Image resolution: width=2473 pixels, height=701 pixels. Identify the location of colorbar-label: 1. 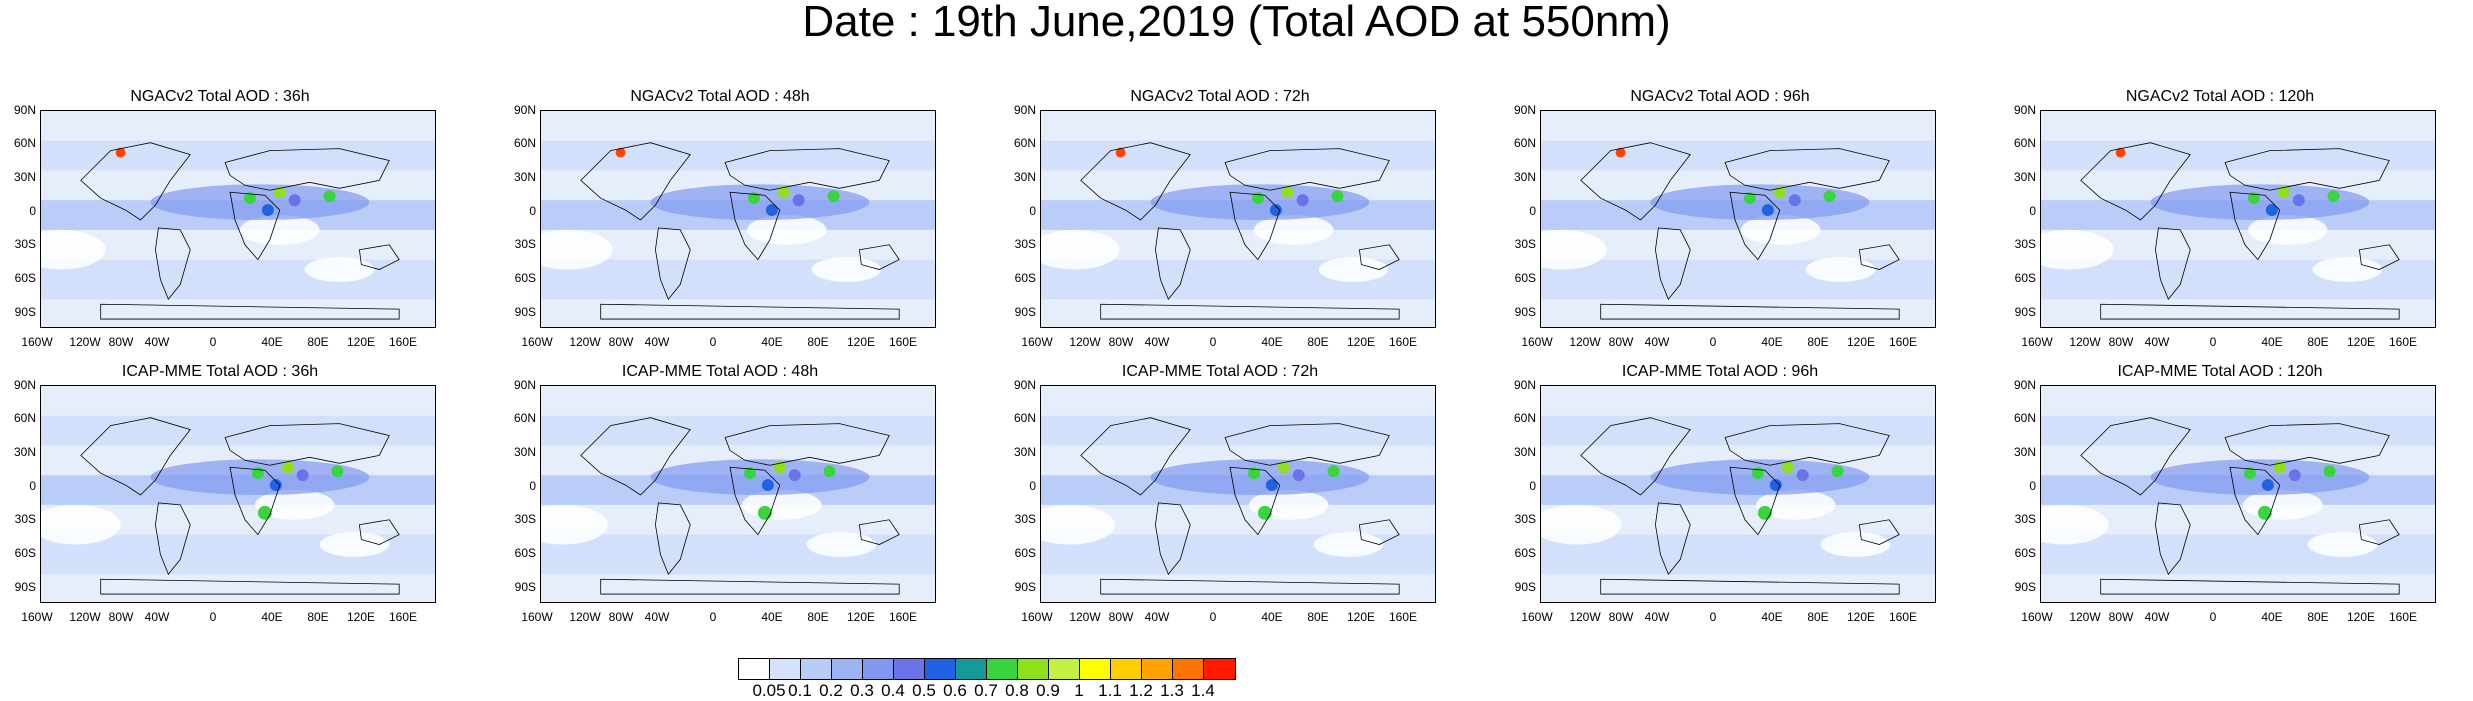
(1079, 690).